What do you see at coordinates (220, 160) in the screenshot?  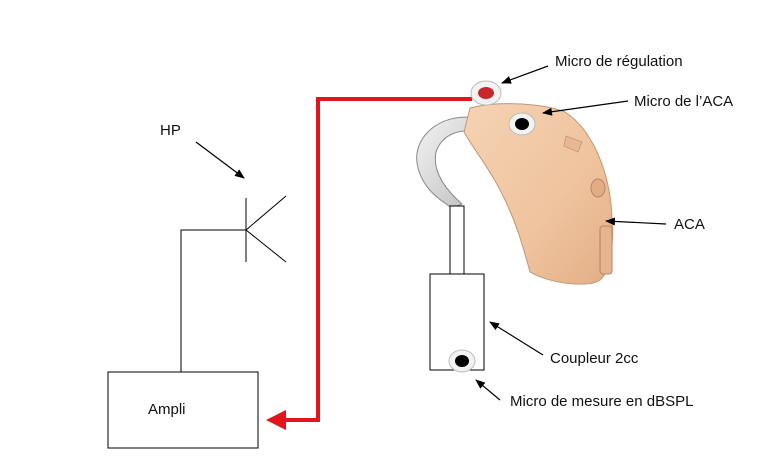 I see `hp-arrow` at bounding box center [220, 160].